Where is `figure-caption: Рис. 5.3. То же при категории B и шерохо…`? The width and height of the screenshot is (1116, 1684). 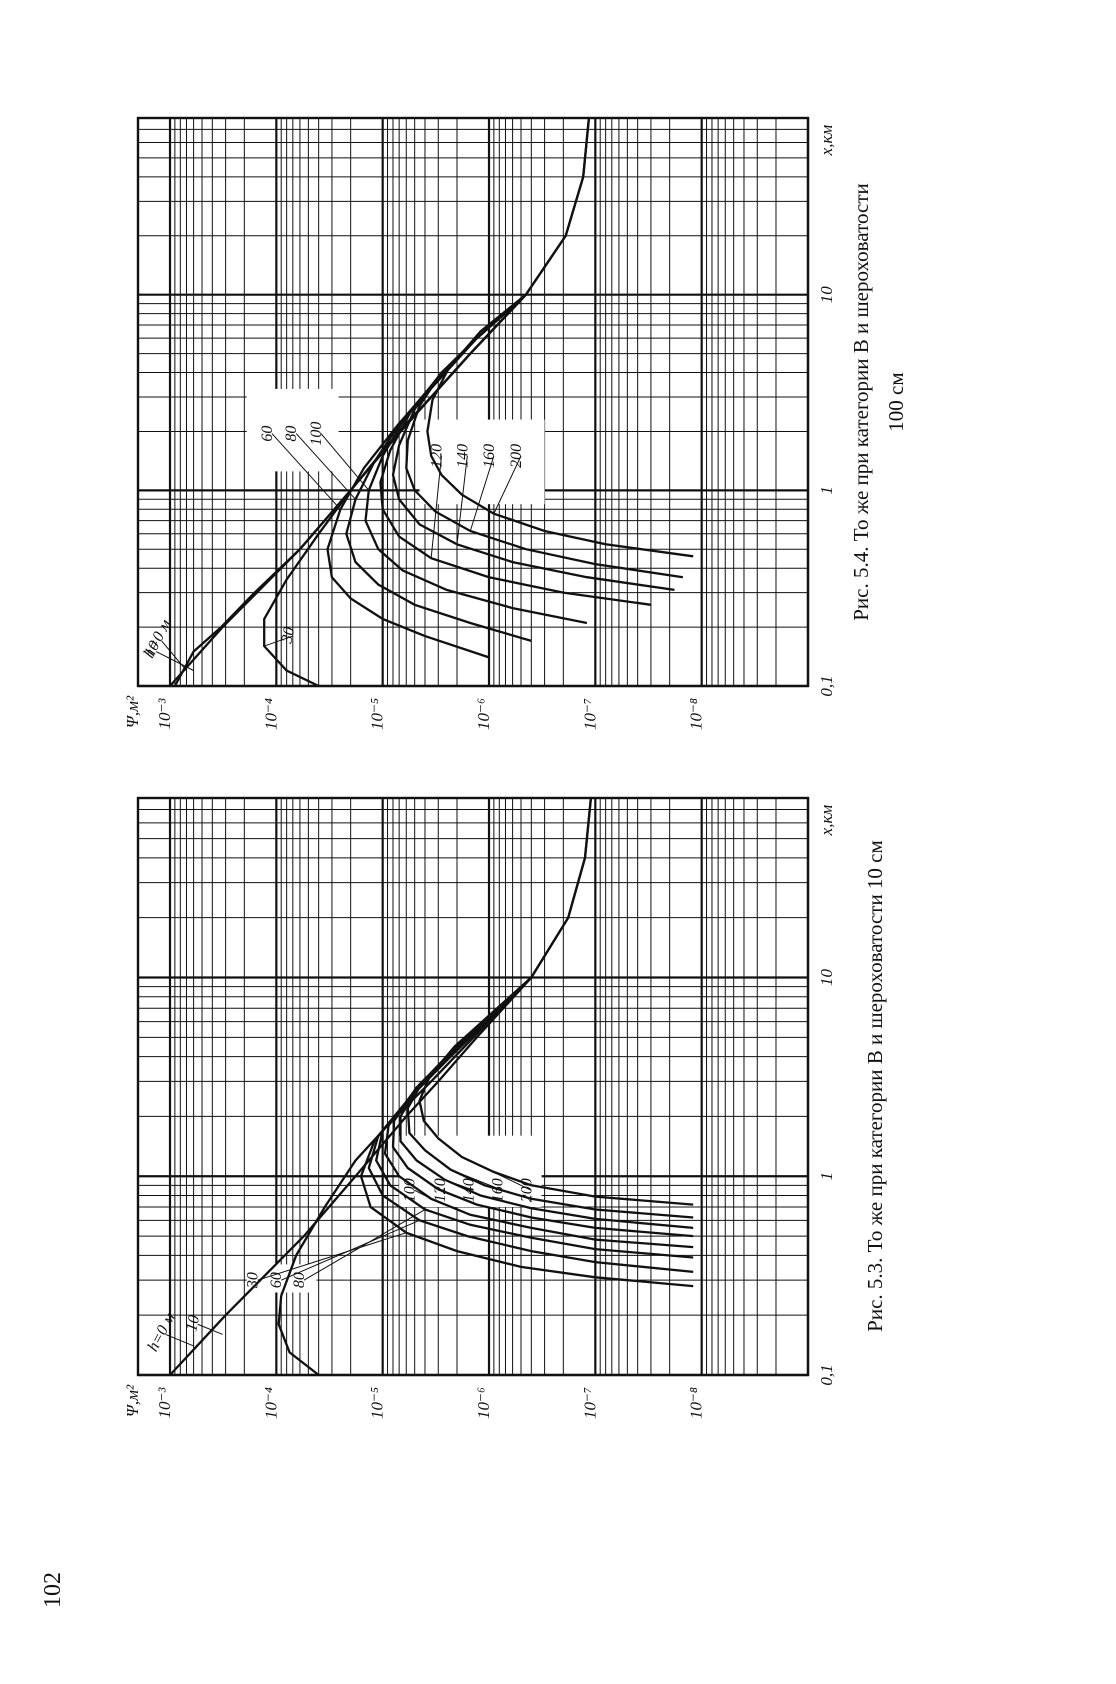
figure-caption: Рис. 5.3. То же при категории B и шерохо… is located at coordinates (875, 1086).